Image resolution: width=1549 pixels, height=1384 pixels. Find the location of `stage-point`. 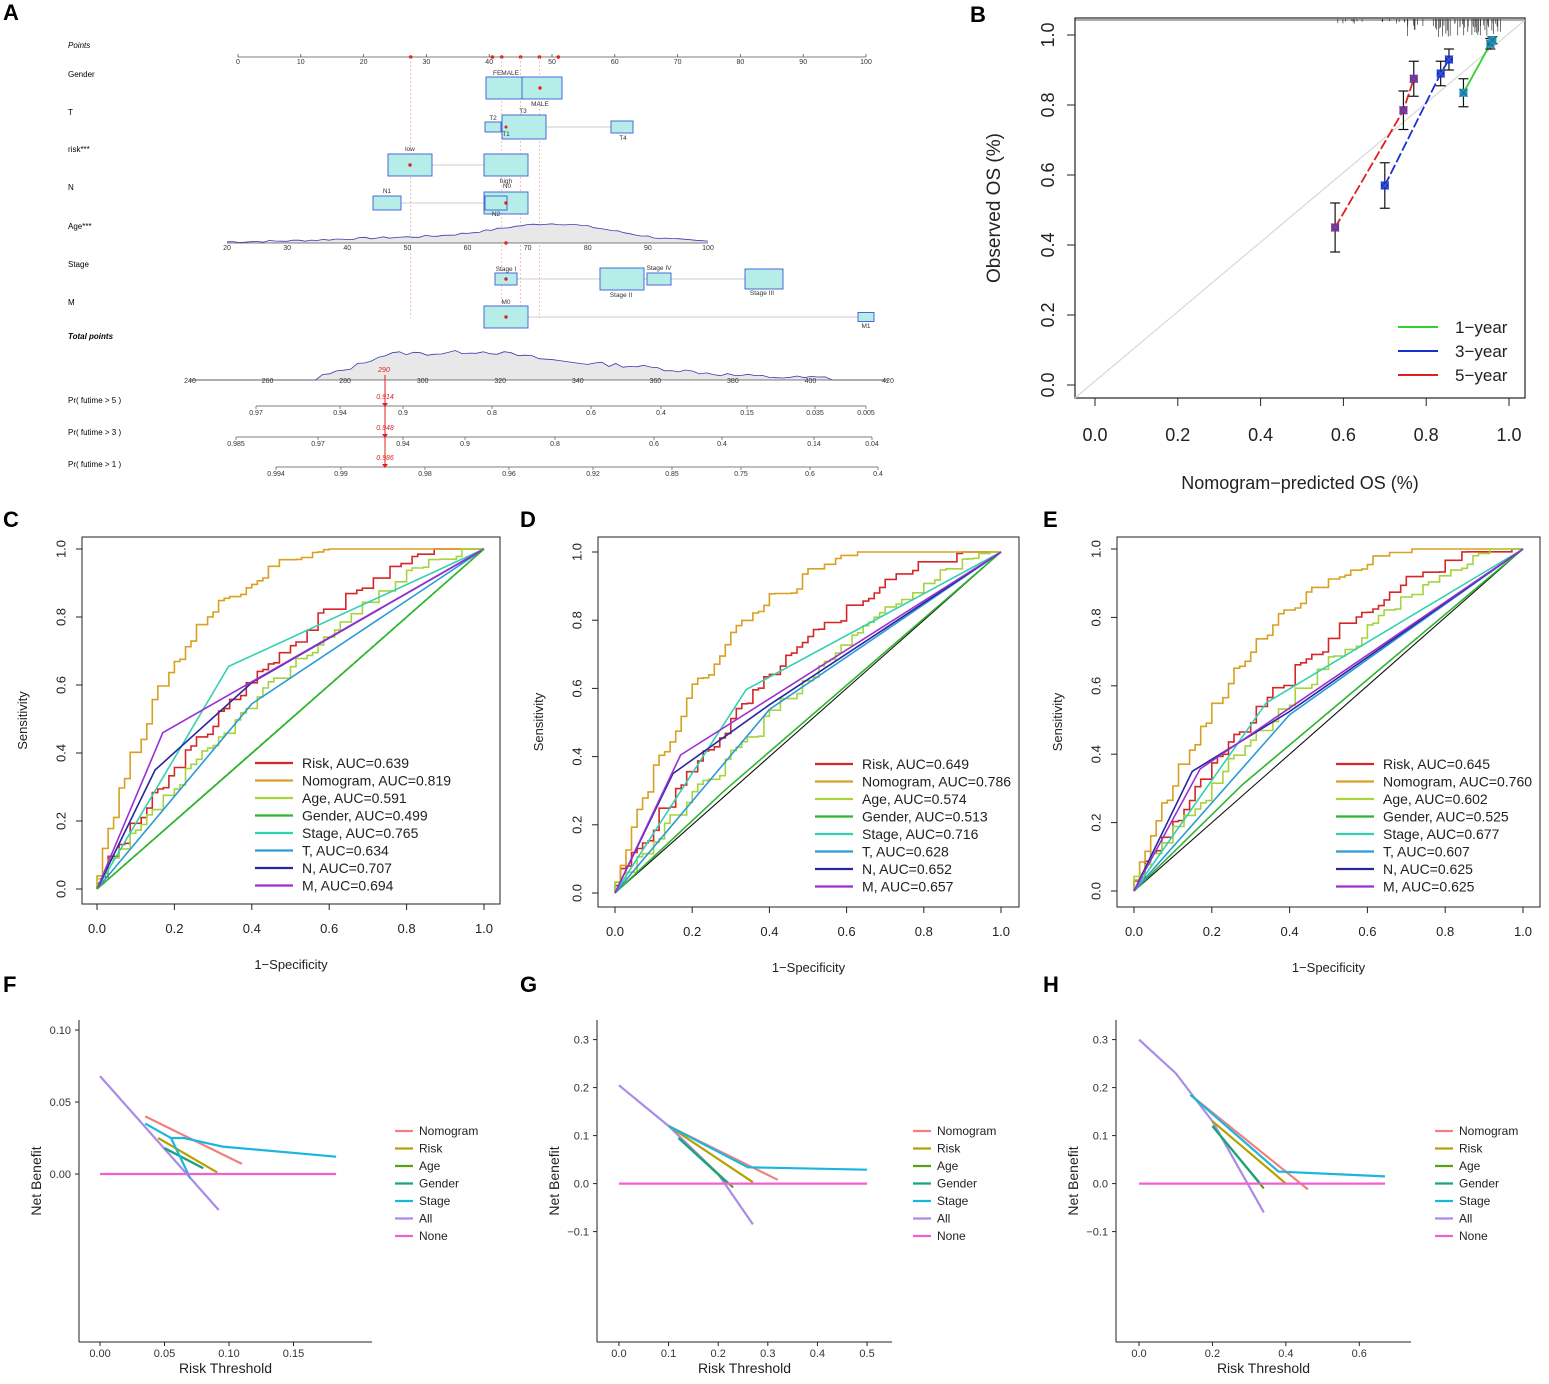

stage-point is located at coordinates (506, 279).